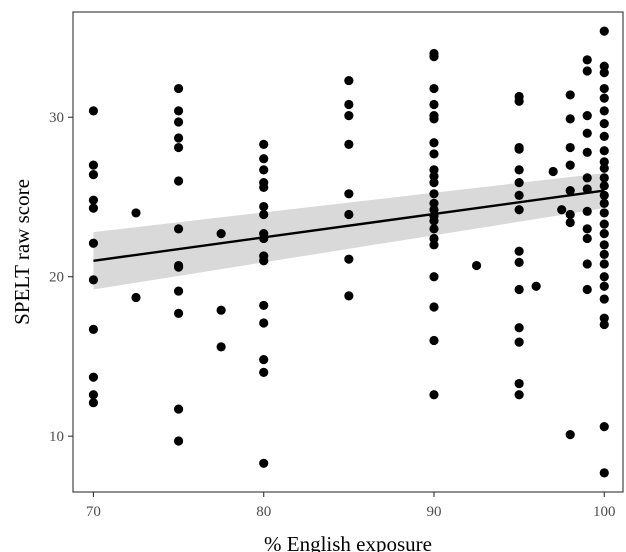 Image resolution: width=626 pixels, height=552 pixels. What do you see at coordinates (93, 512) in the screenshot?
I see `x-tick-label: 70` at bounding box center [93, 512].